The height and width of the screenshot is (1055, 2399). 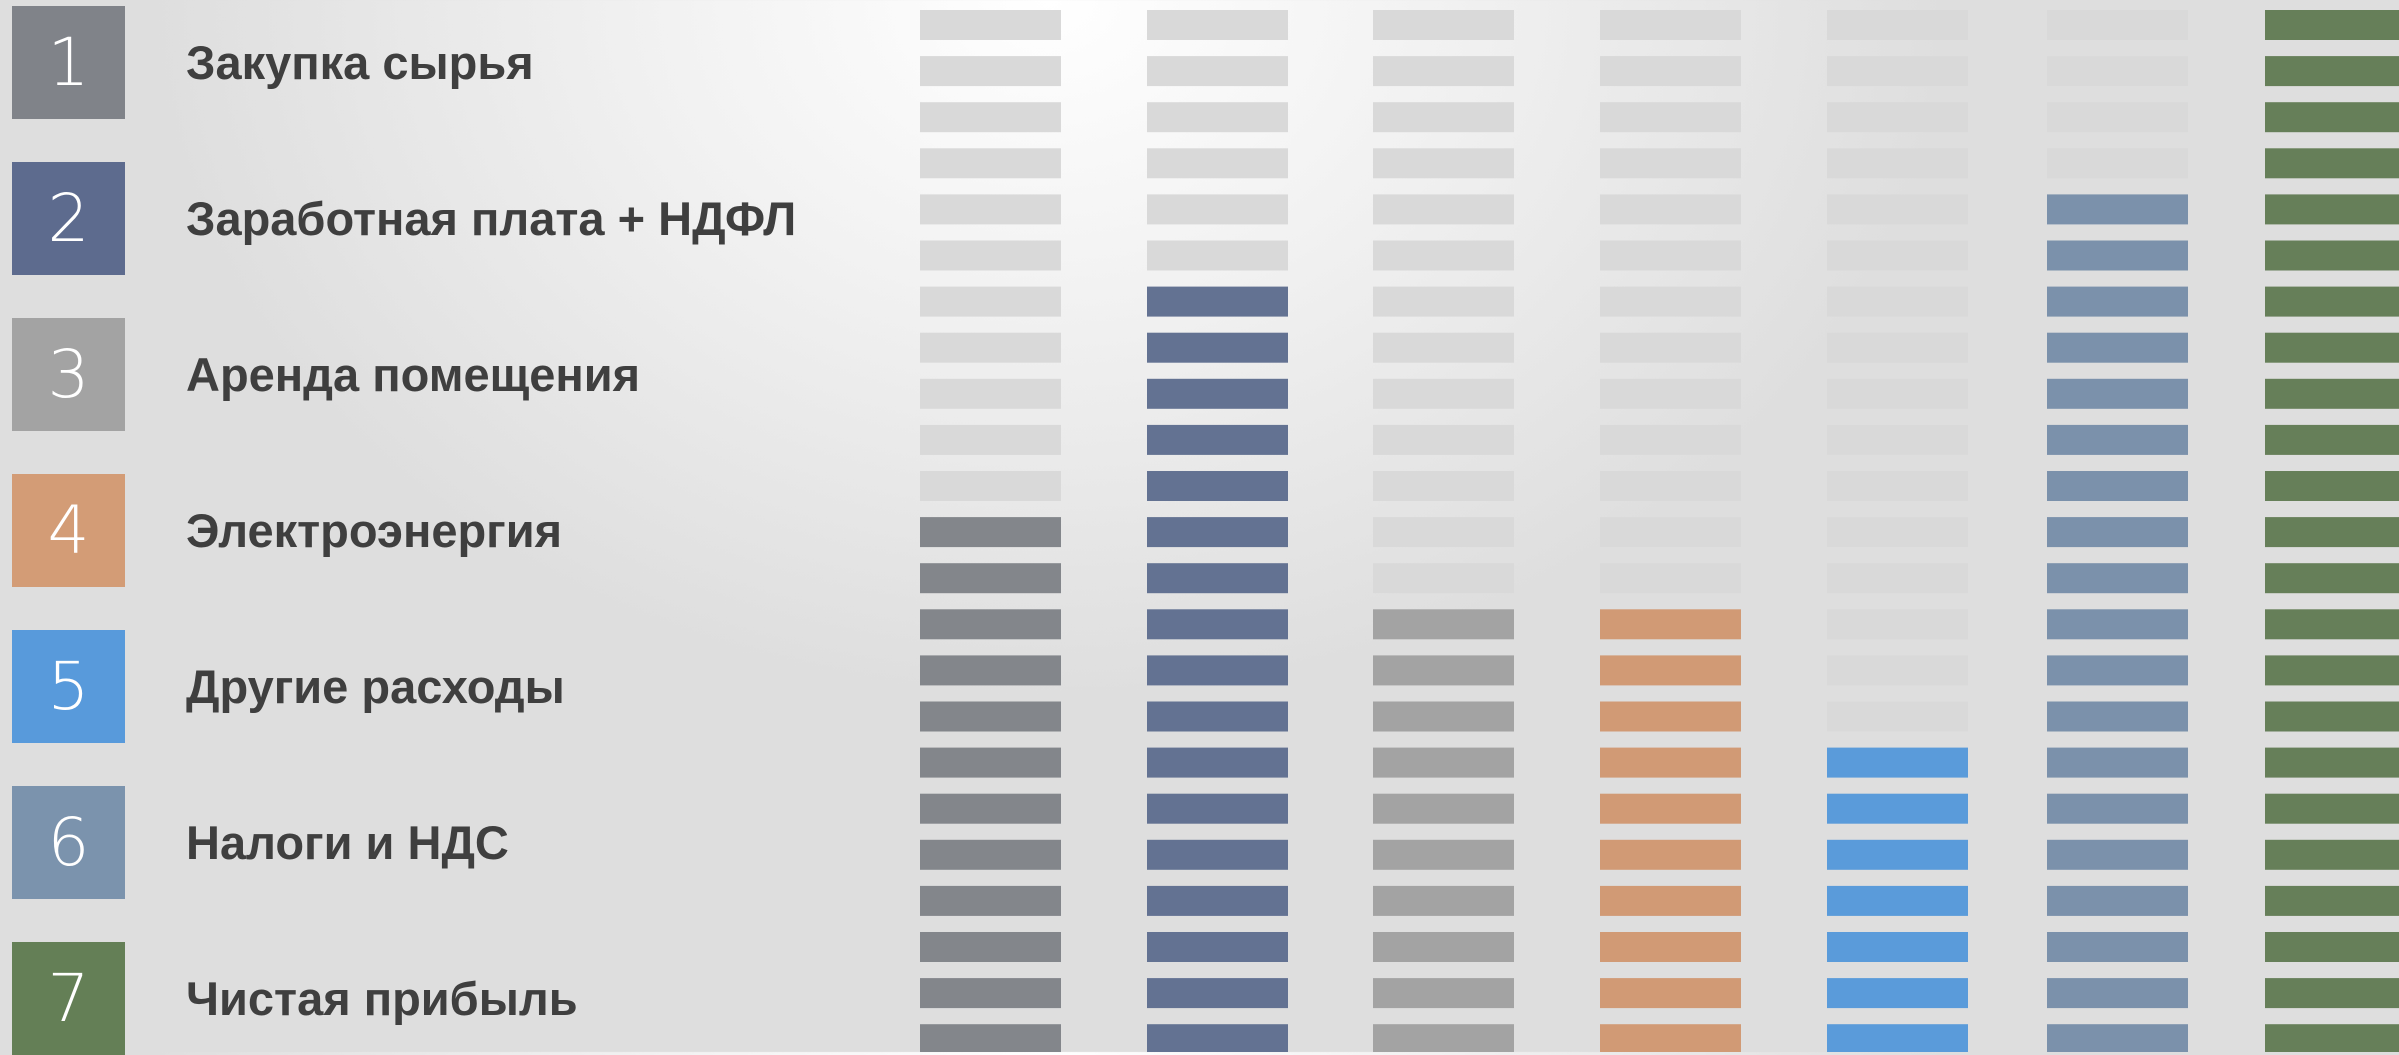 I want to click on legend-item: 3 Аренда помещения, so click(x=442, y=374).